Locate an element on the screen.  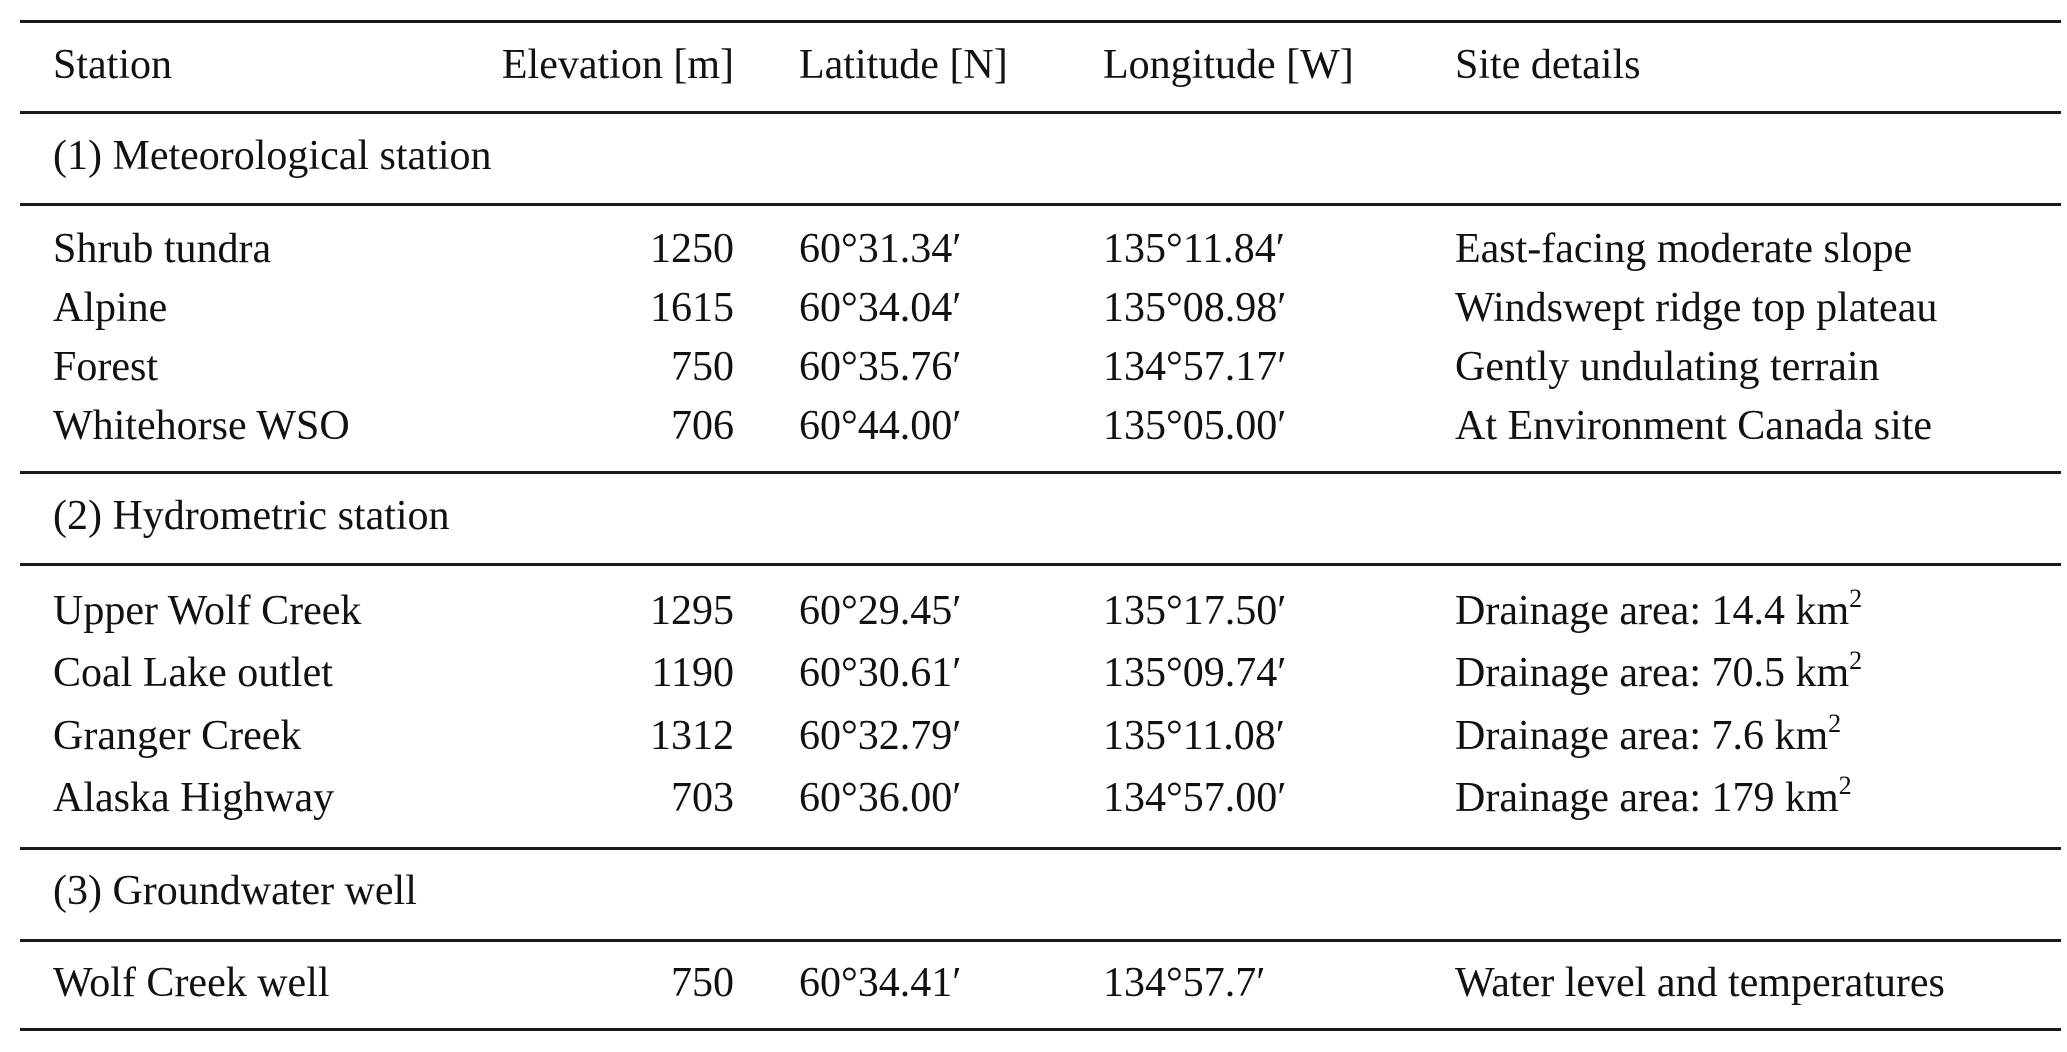
header-station: Station is located at coordinates (113, 65).